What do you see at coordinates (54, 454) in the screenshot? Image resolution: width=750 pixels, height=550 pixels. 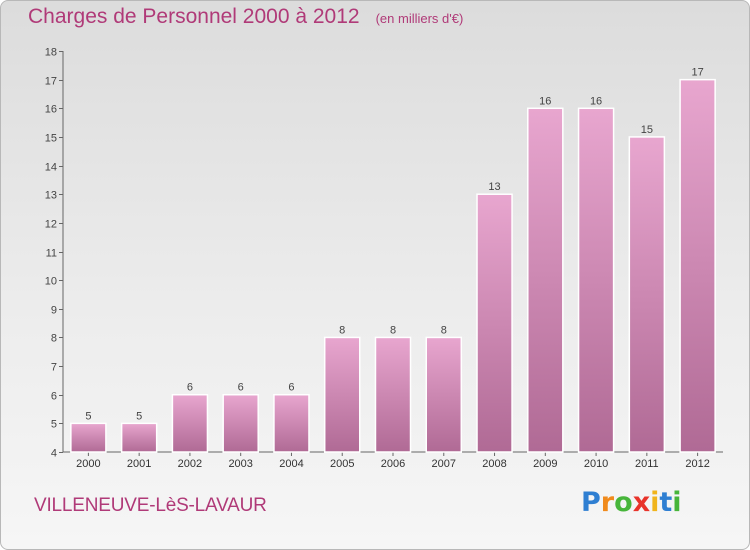 I see `y-tick-label: 4` at bounding box center [54, 454].